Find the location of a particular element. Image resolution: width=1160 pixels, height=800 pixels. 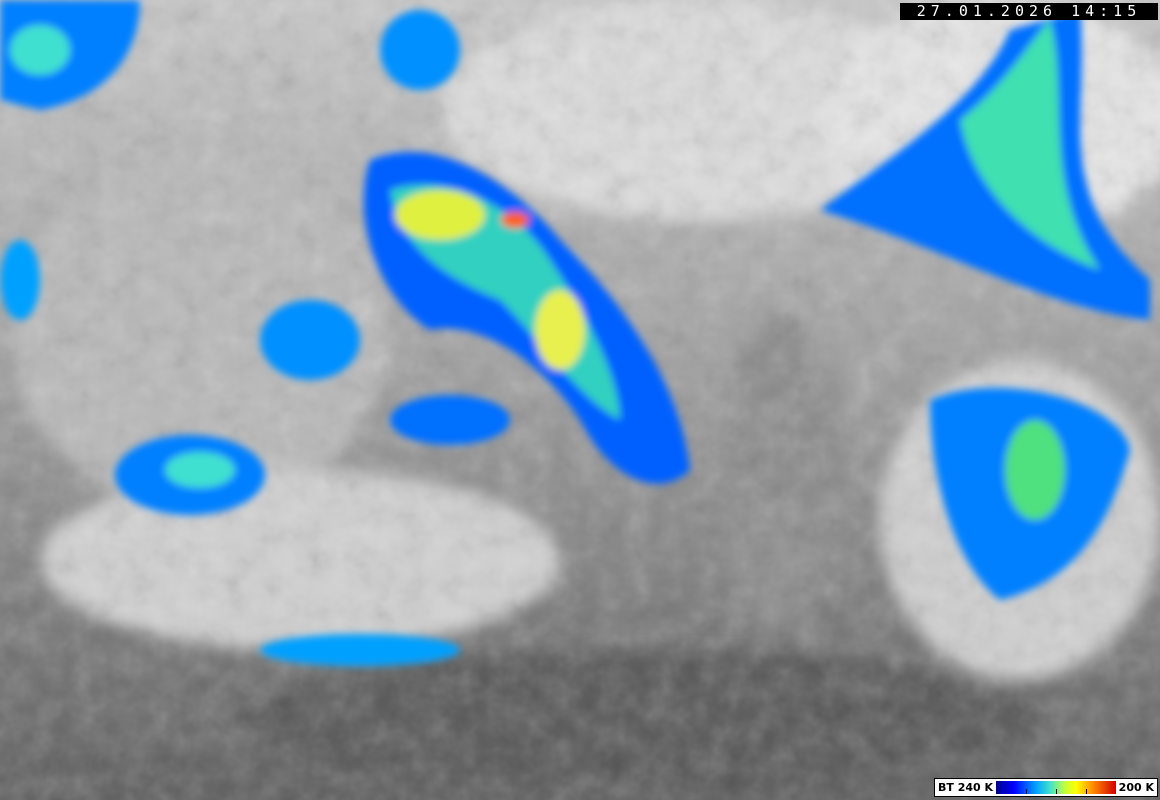

brightness-temperature-legend: BT 240 K 200 K is located at coordinates (1046, 787).